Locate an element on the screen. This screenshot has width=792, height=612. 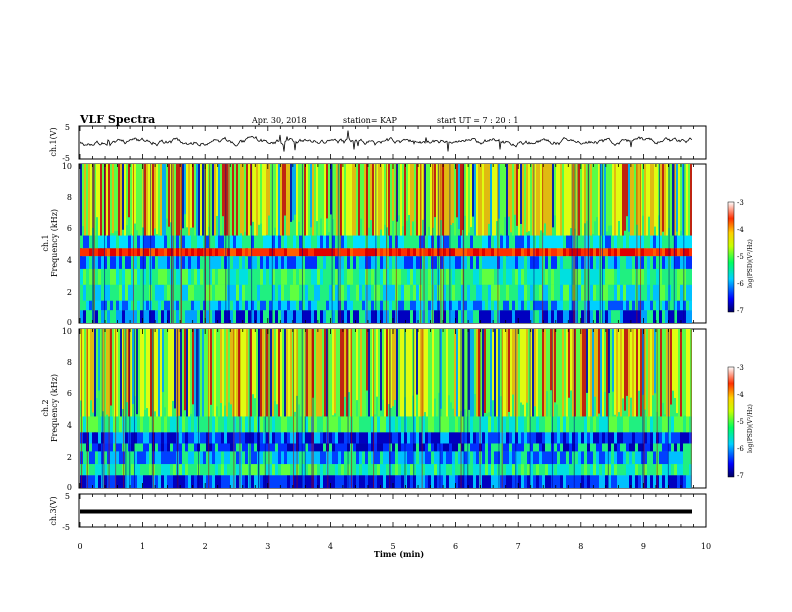
colorbar-label-ch1: log(PSD)(V²/Hz) is located at coordinates (750, 263).